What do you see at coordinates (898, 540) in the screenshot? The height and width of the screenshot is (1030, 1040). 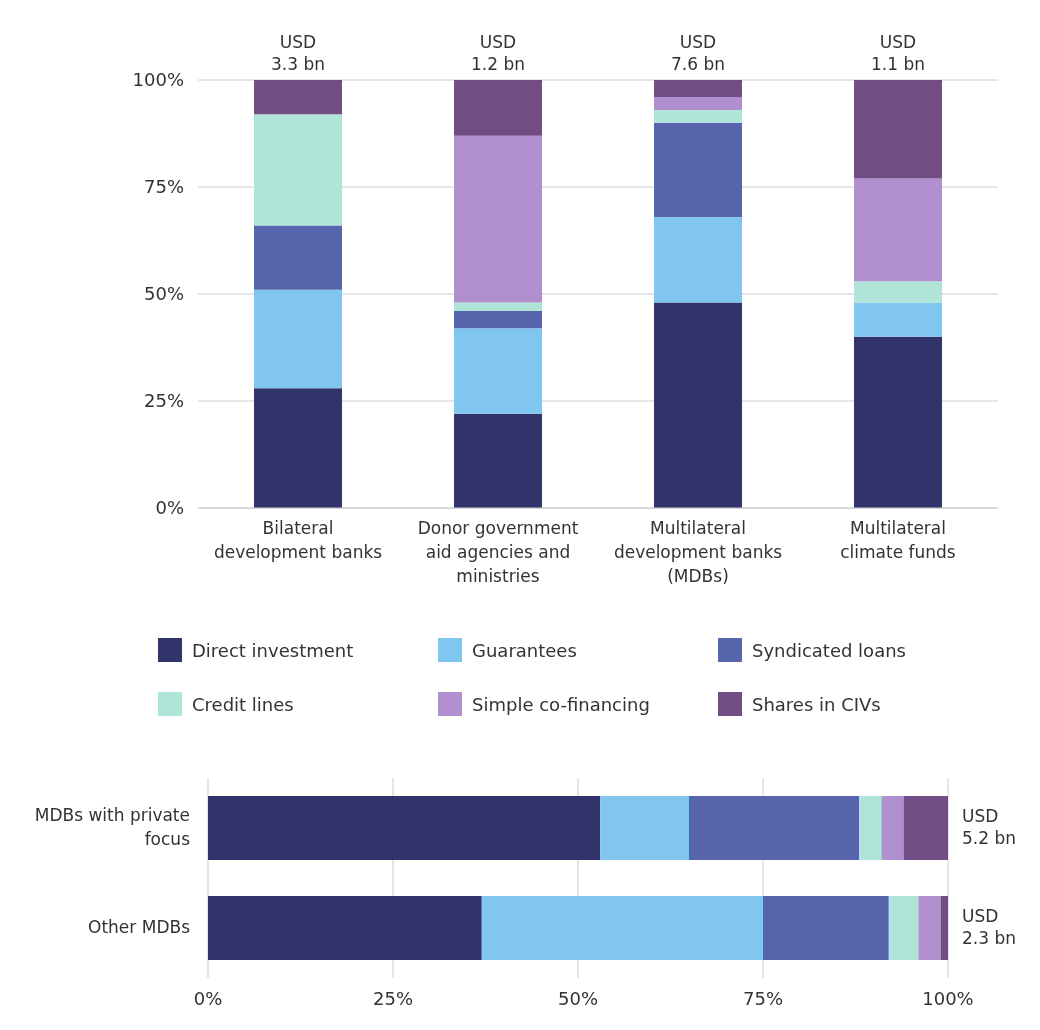 I see `x-tick-label: Multilateral climate funds` at bounding box center [898, 540].